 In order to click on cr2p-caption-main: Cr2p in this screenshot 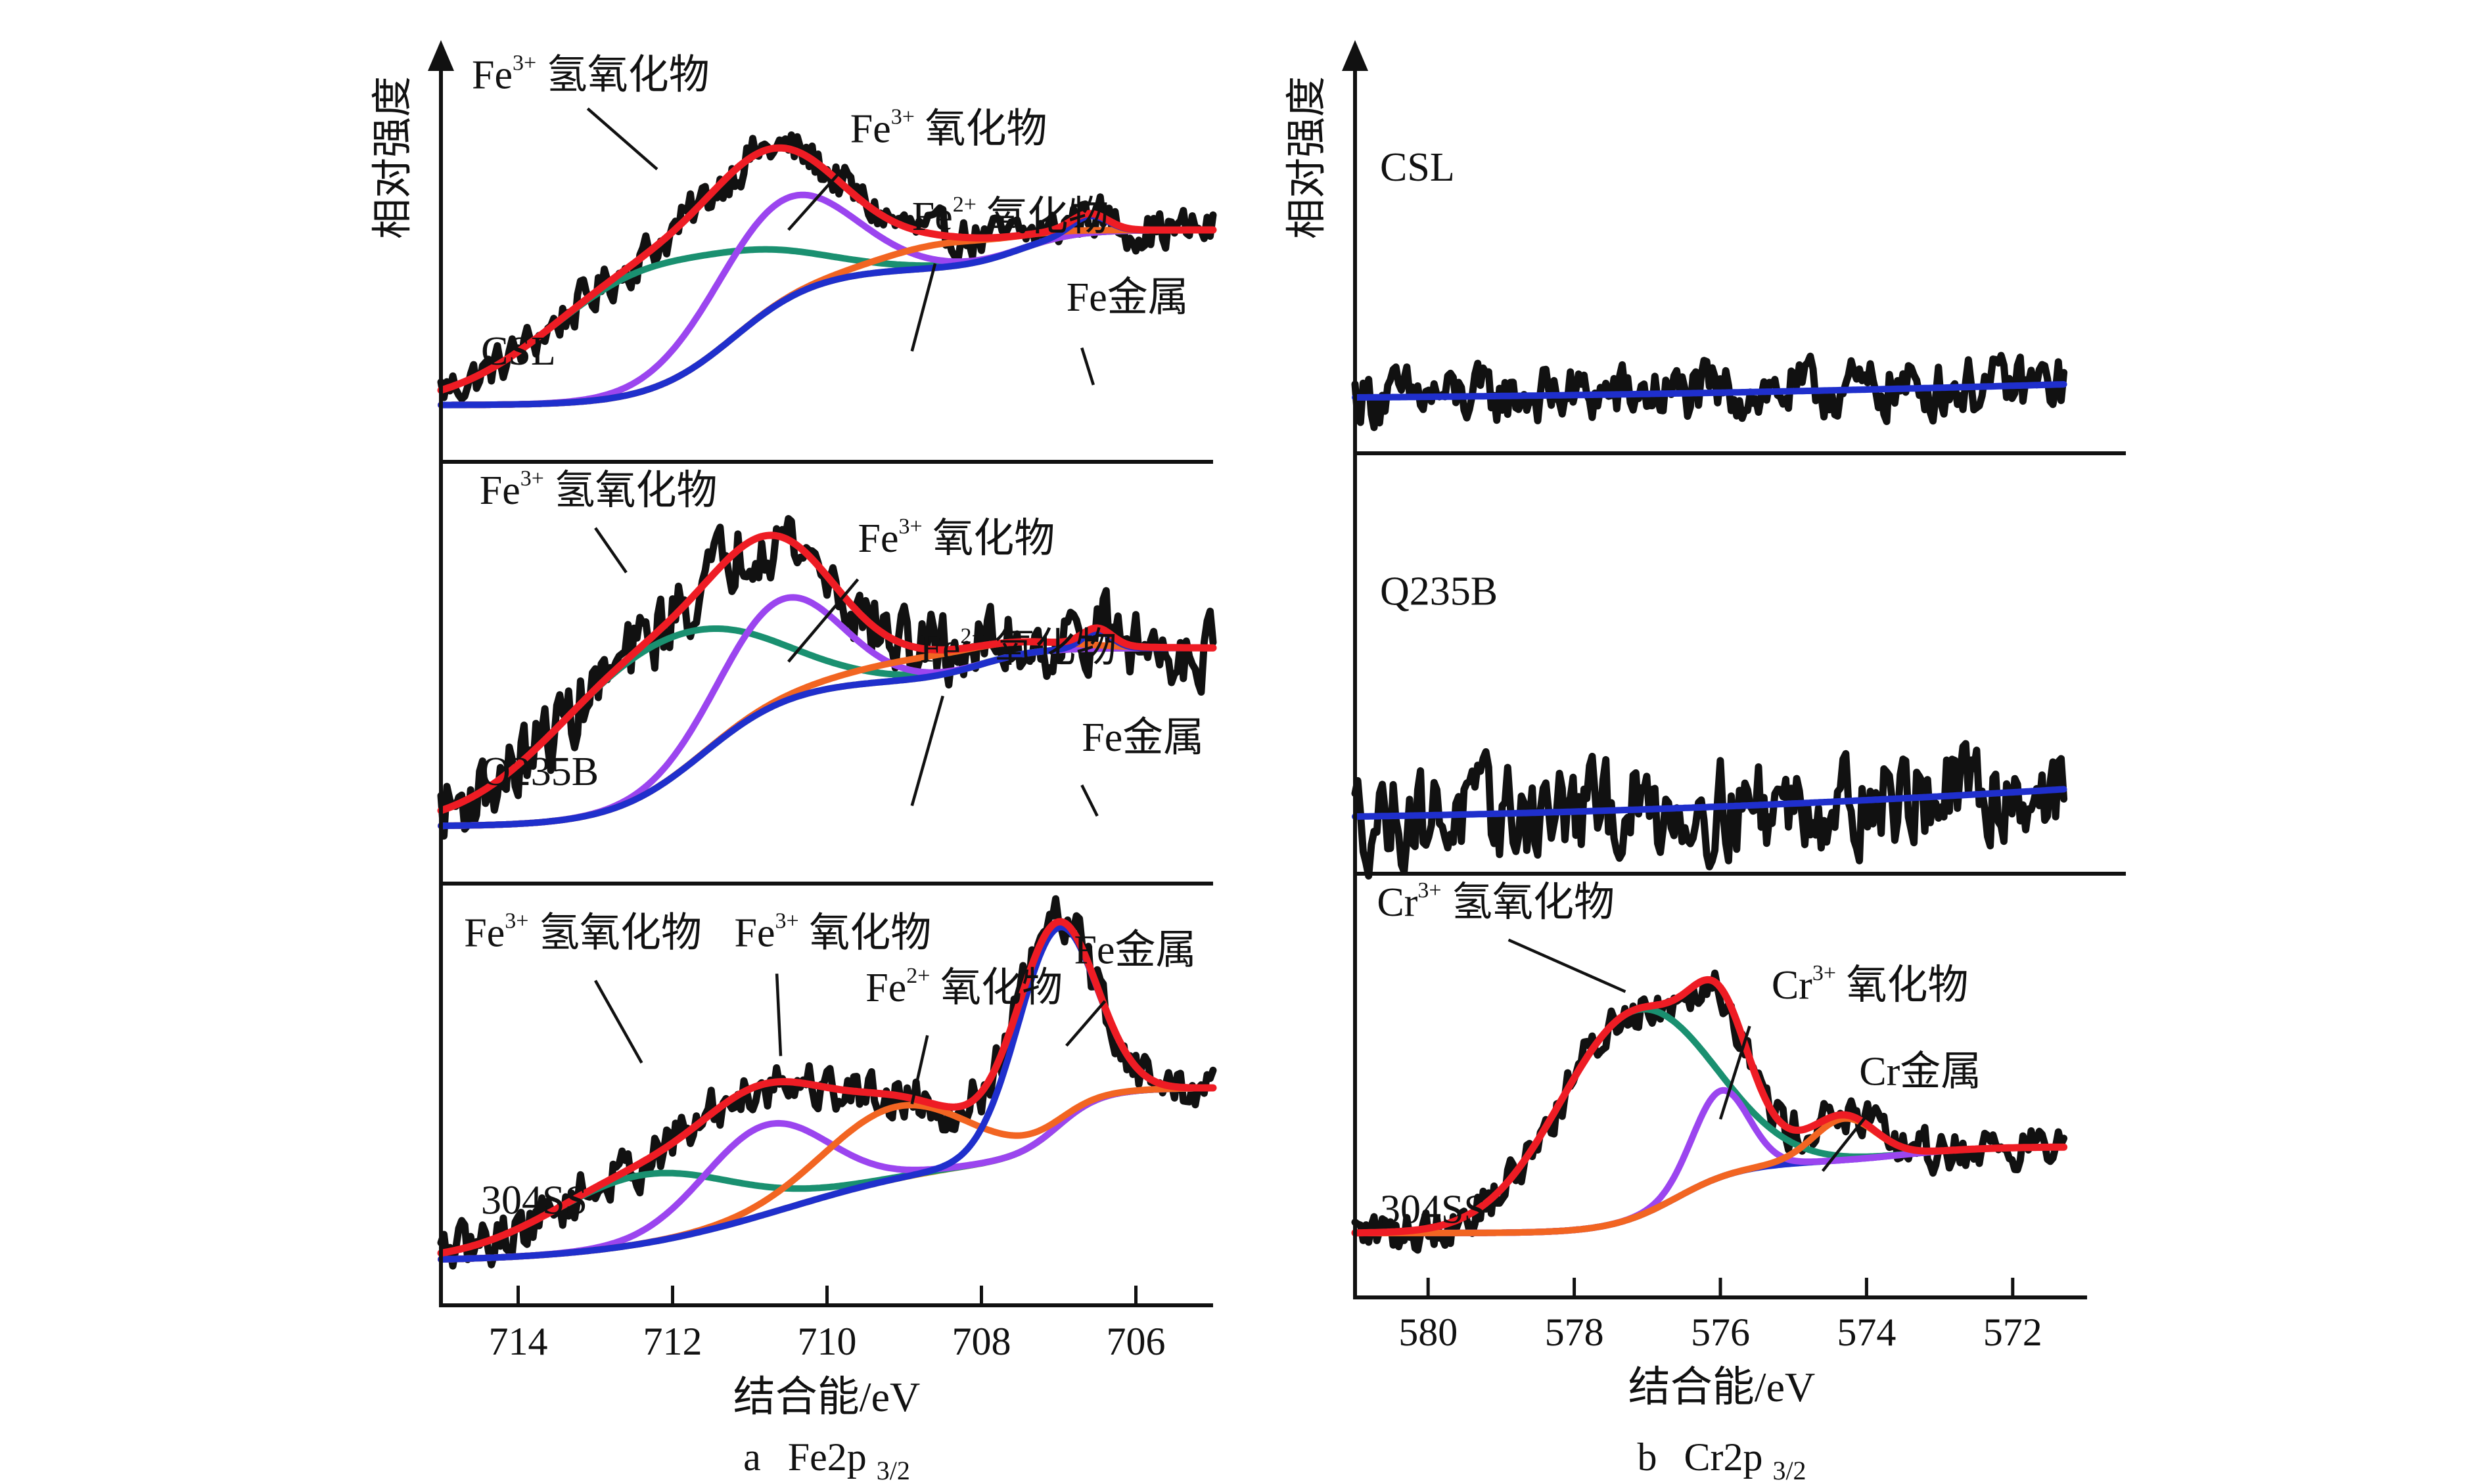, I will do `click(1723, 1457)`.